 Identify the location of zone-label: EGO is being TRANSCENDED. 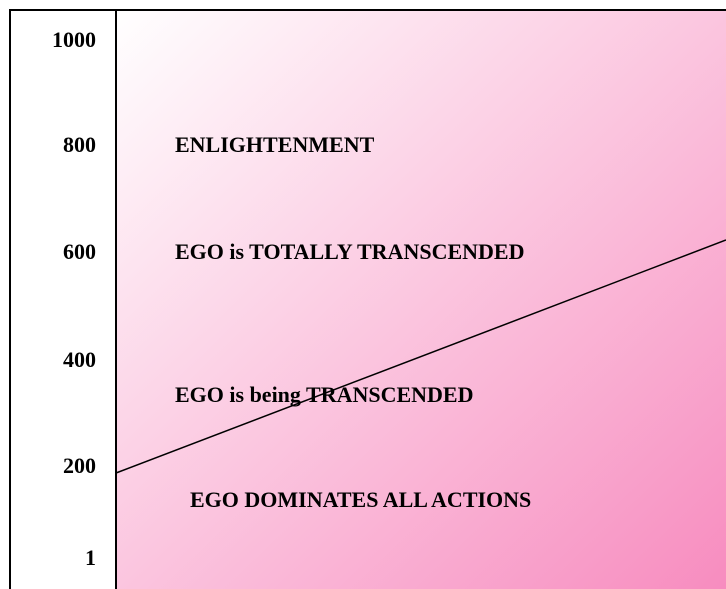
(324, 394).